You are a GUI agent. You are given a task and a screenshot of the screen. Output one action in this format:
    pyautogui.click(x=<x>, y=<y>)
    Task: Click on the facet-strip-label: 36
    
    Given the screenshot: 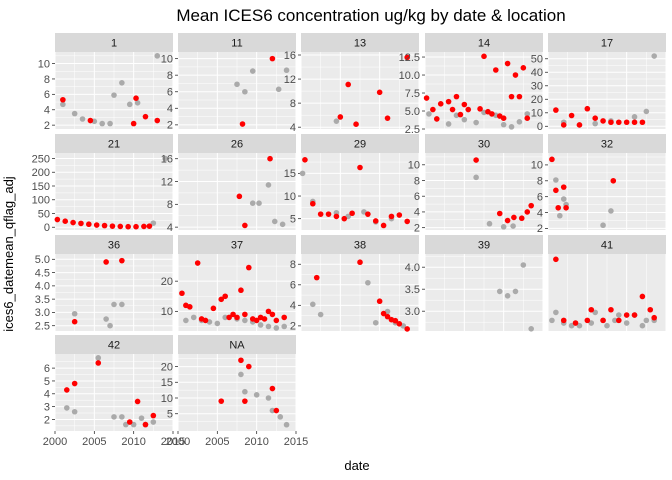 What is the action you would take?
    pyautogui.click(x=114, y=246)
    